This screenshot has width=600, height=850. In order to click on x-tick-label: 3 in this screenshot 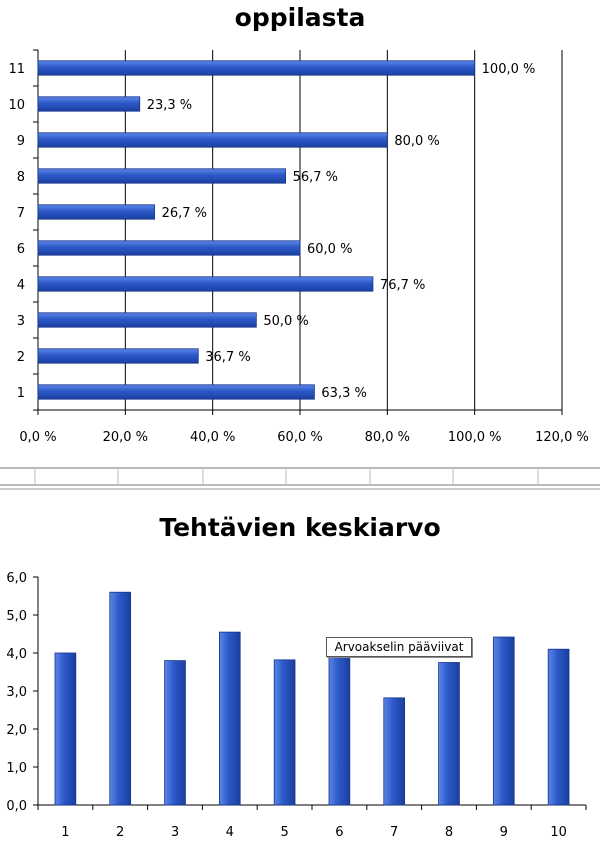, I will do `click(175, 832)`.